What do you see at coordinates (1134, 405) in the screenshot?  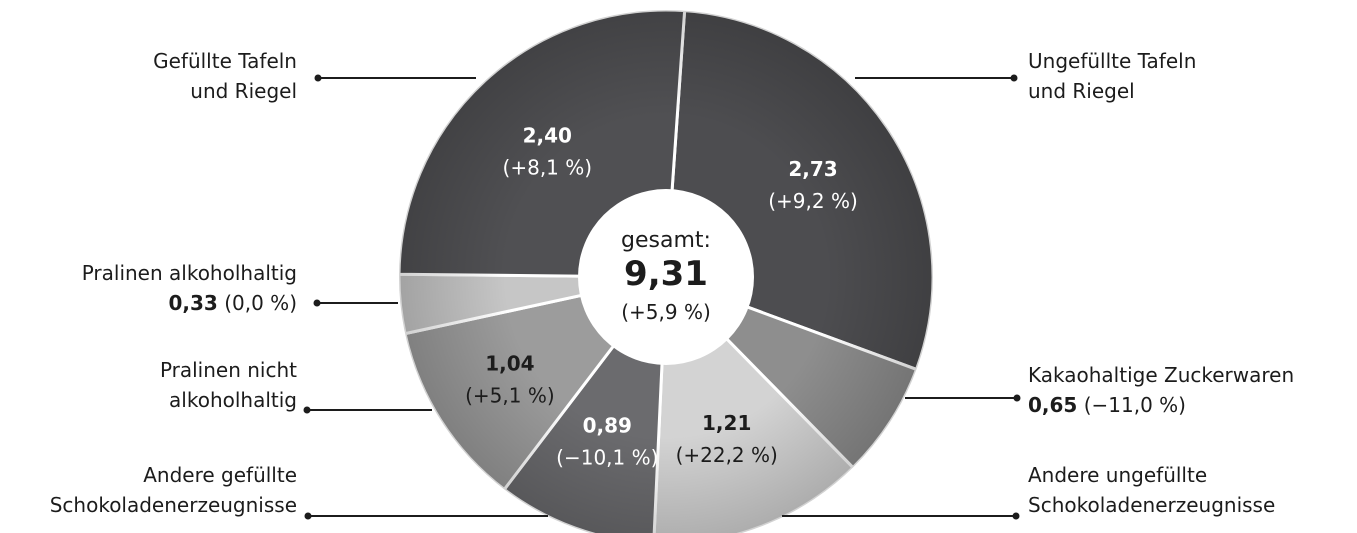 I see `change-kakaohaltige-zuckerwaren: (−11,0 %)` at bounding box center [1134, 405].